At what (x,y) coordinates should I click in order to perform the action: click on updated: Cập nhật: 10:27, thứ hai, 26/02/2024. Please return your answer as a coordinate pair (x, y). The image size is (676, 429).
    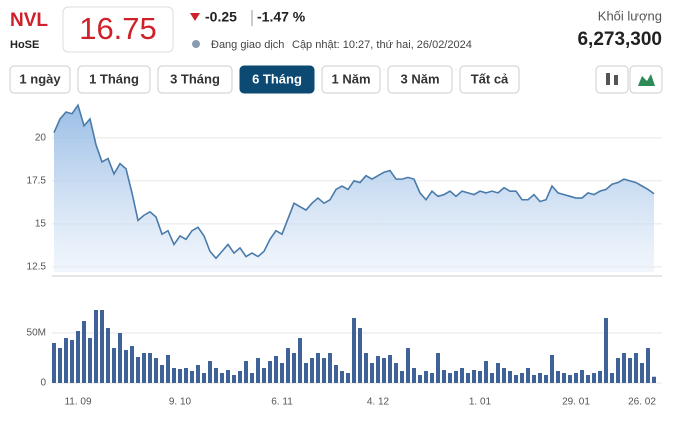
    Looking at the image, I should click on (382, 45).